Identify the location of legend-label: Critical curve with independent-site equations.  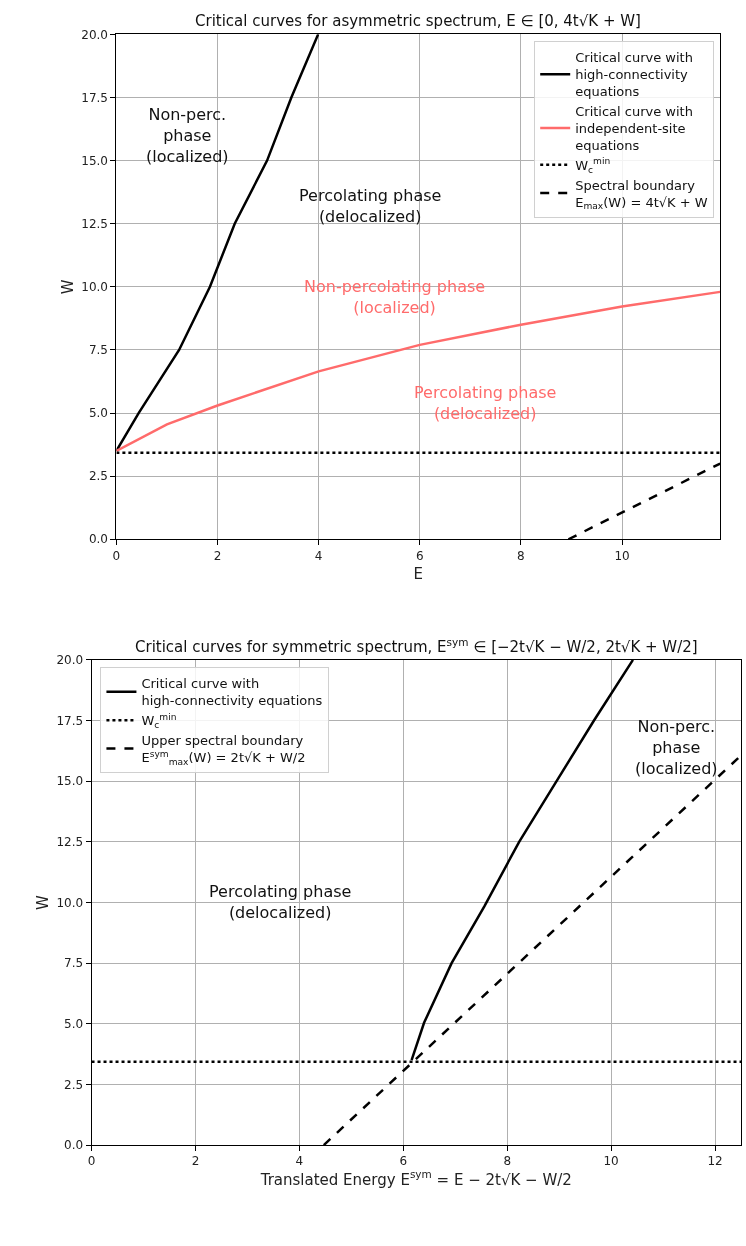
(634, 128).